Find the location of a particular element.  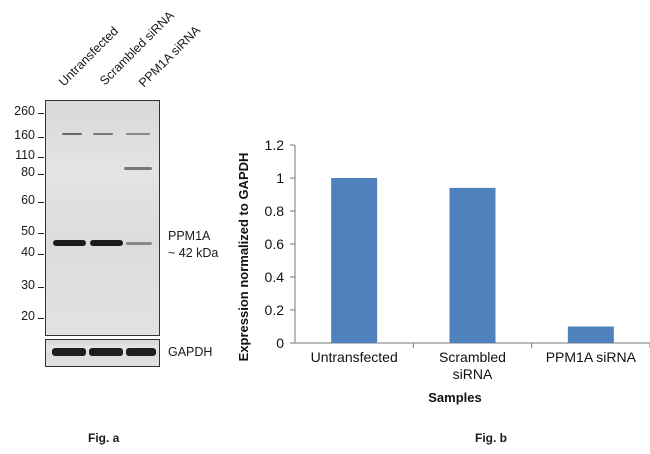

y-tick-label: 0.8 is located at coordinates (275, 211).